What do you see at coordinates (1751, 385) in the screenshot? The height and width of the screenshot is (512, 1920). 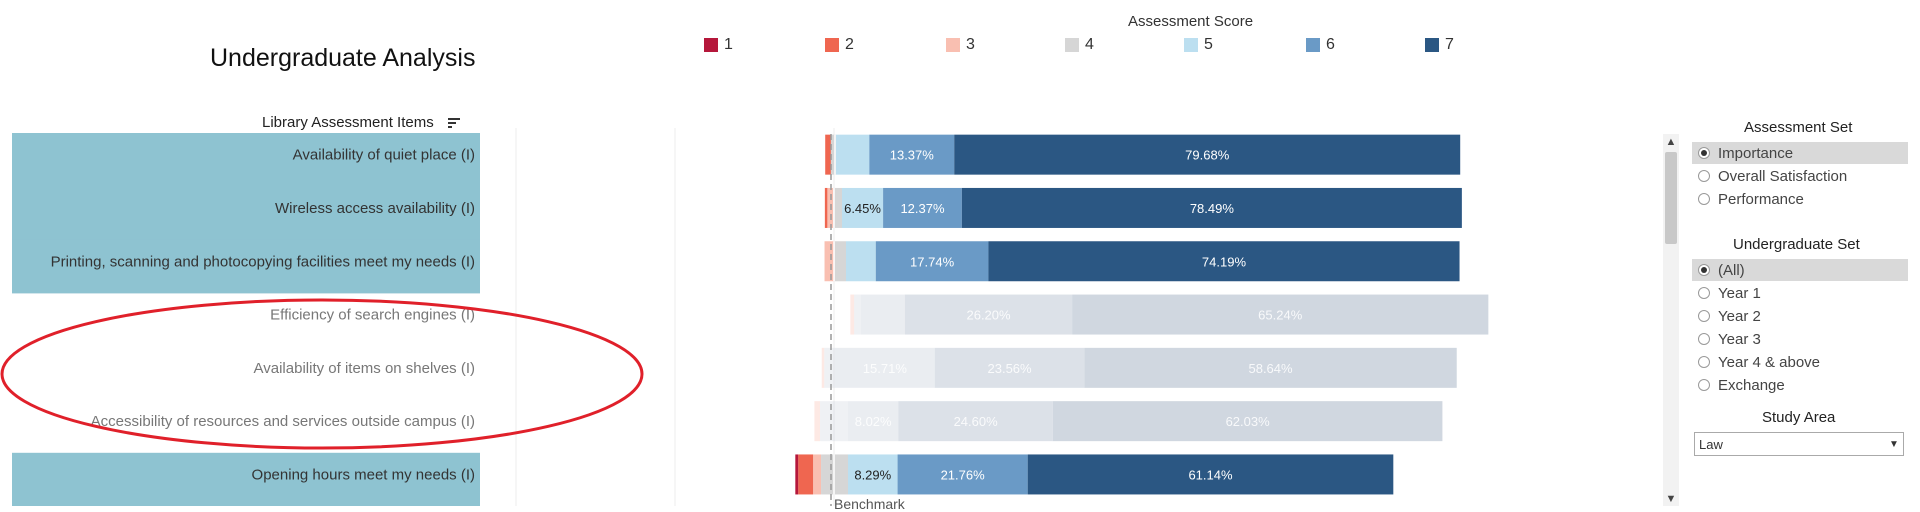 I see `radio-label: Exchange` at bounding box center [1751, 385].